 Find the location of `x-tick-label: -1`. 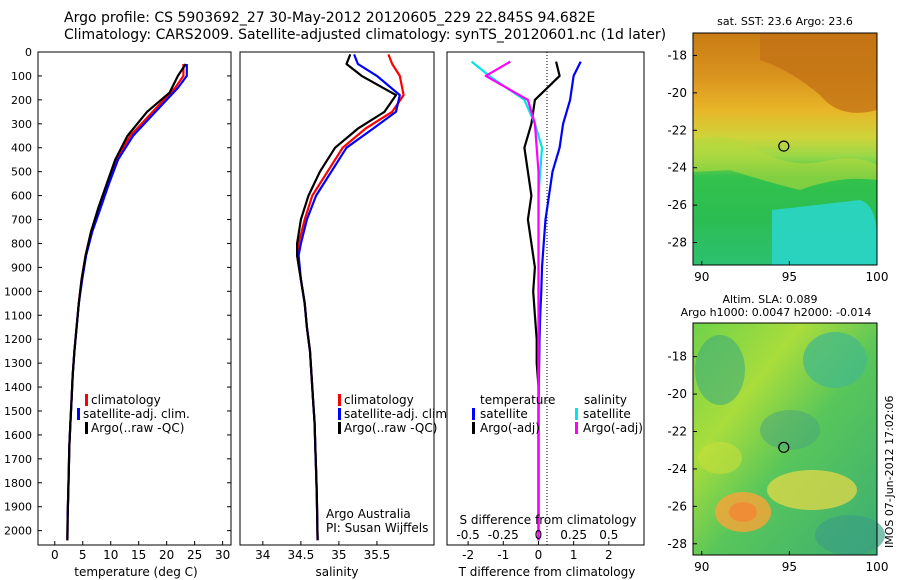

x-tick-label: -1 is located at coordinates (503, 555).